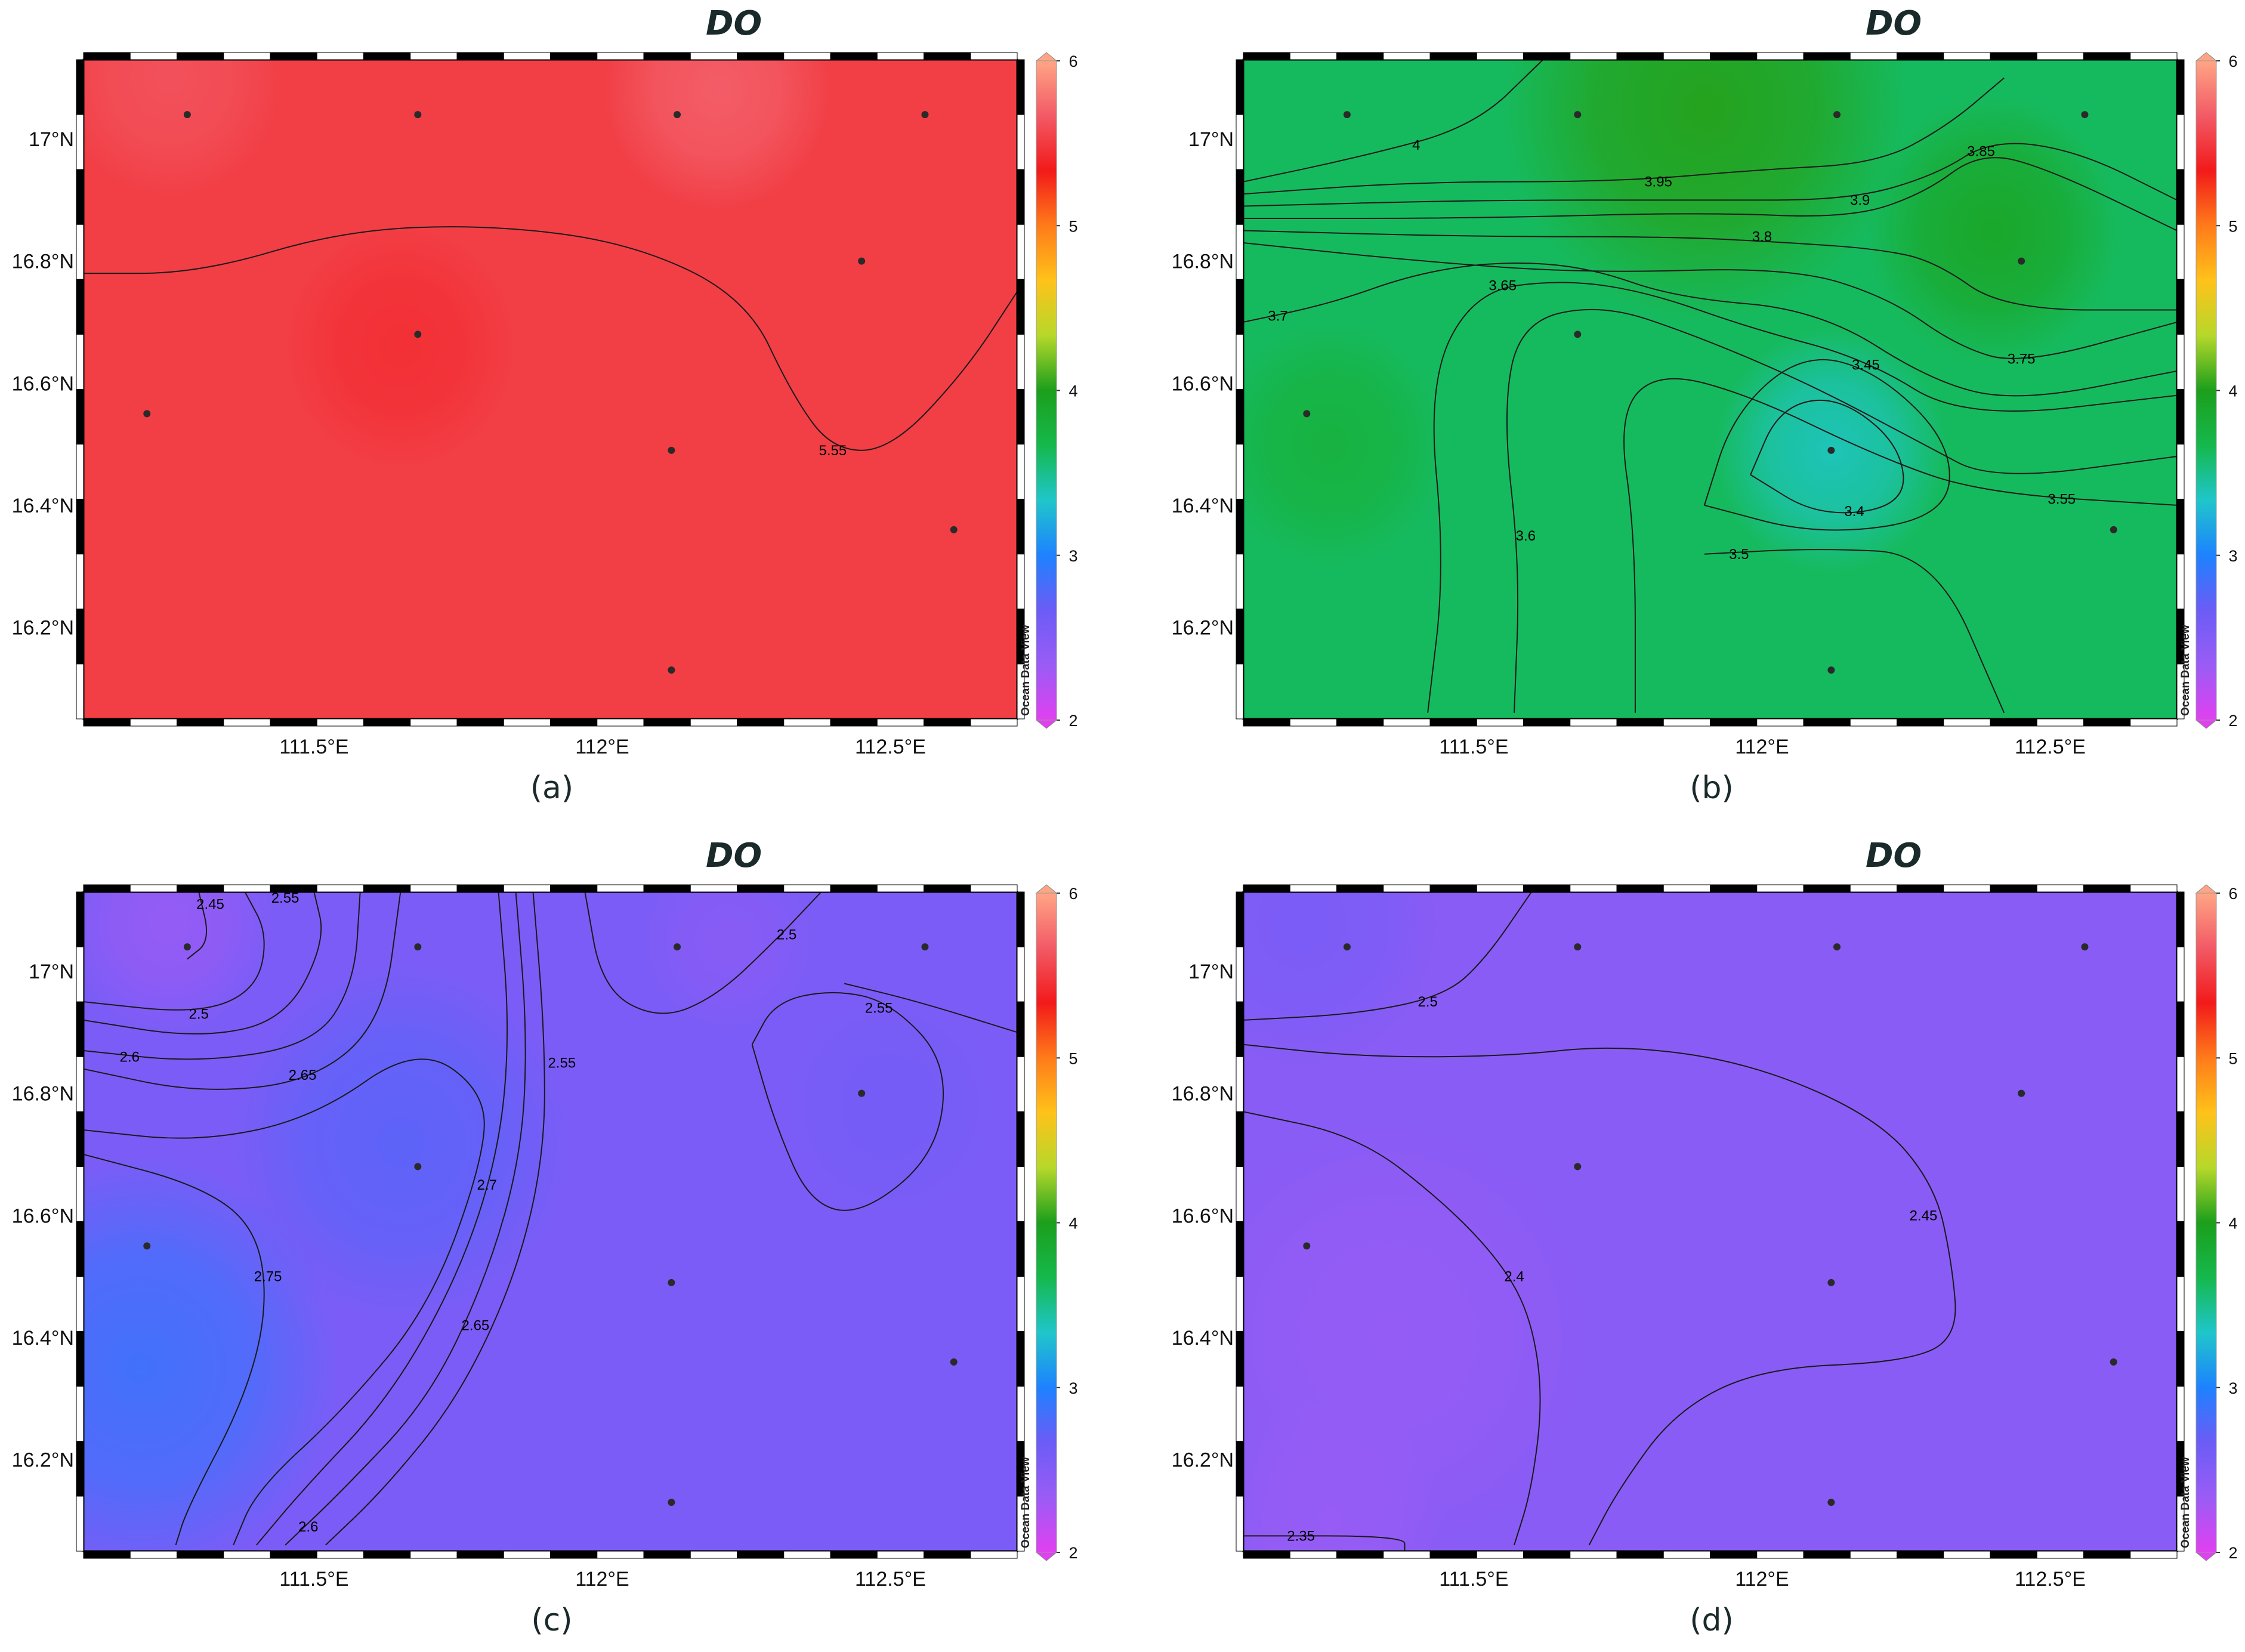 Image resolution: width=2245 pixels, height=1652 pixels. Describe the element at coordinates (1073, 1553) in the screenshot. I see `colorbar-tick-label: 2` at that location.